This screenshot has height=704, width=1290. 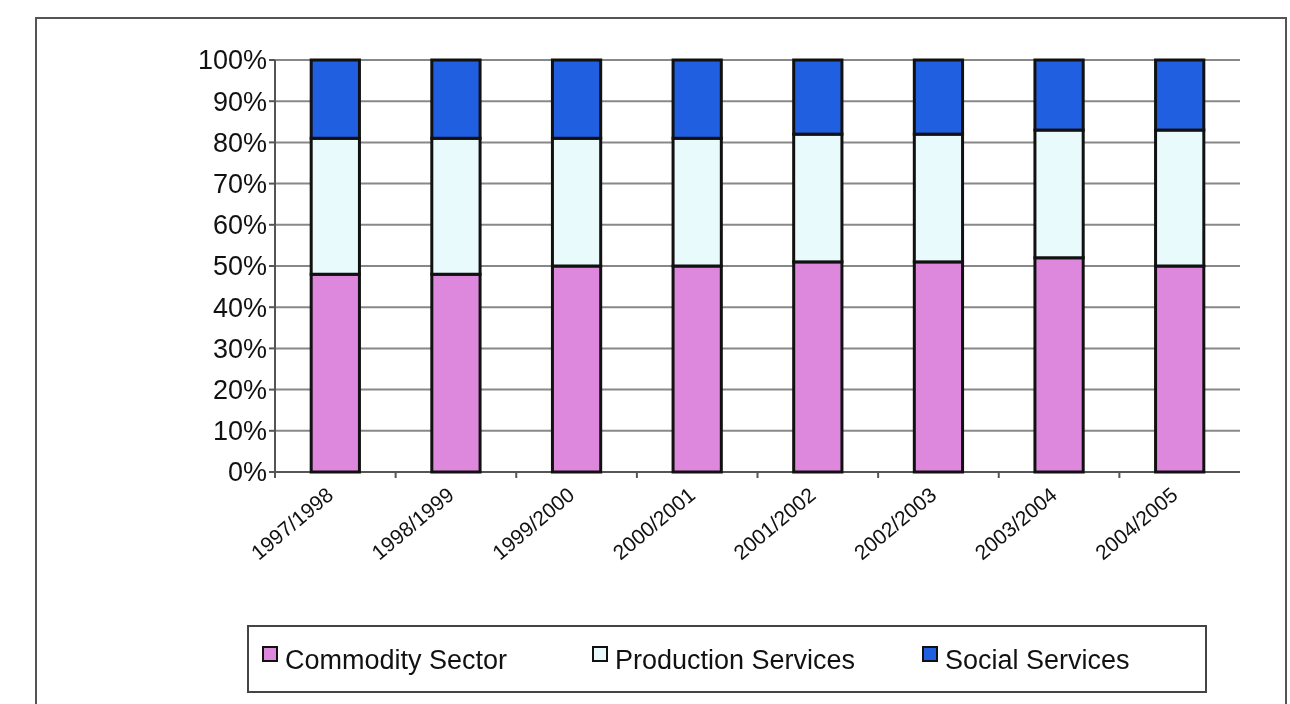 I want to click on legend-label: Production Services, so click(x=735, y=660).